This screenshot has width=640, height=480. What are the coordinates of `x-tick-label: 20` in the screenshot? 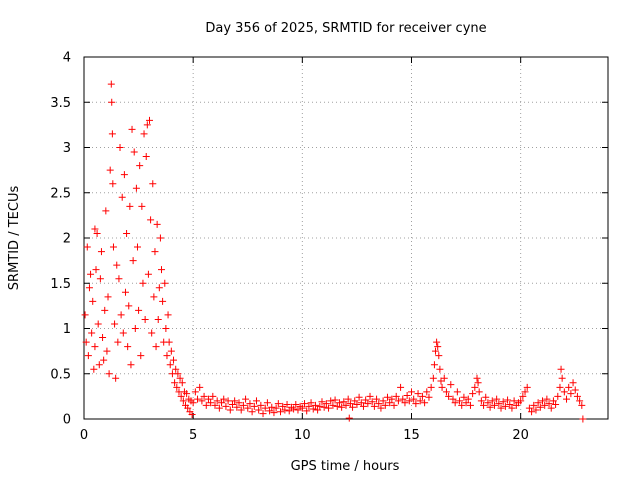 It's located at (520, 435).